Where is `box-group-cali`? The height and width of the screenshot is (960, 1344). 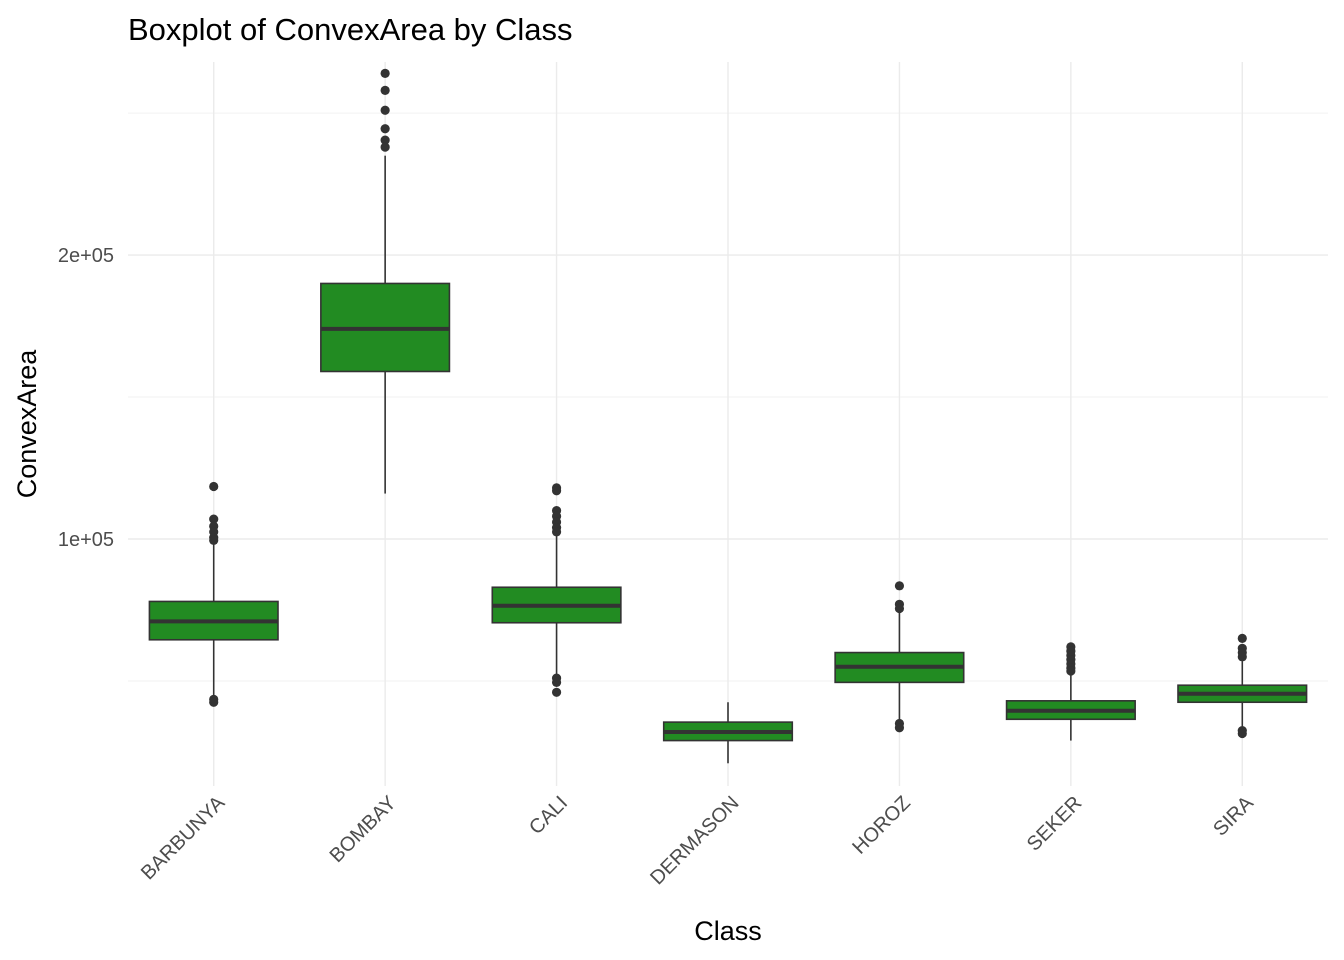 box-group-cali is located at coordinates (556, 590).